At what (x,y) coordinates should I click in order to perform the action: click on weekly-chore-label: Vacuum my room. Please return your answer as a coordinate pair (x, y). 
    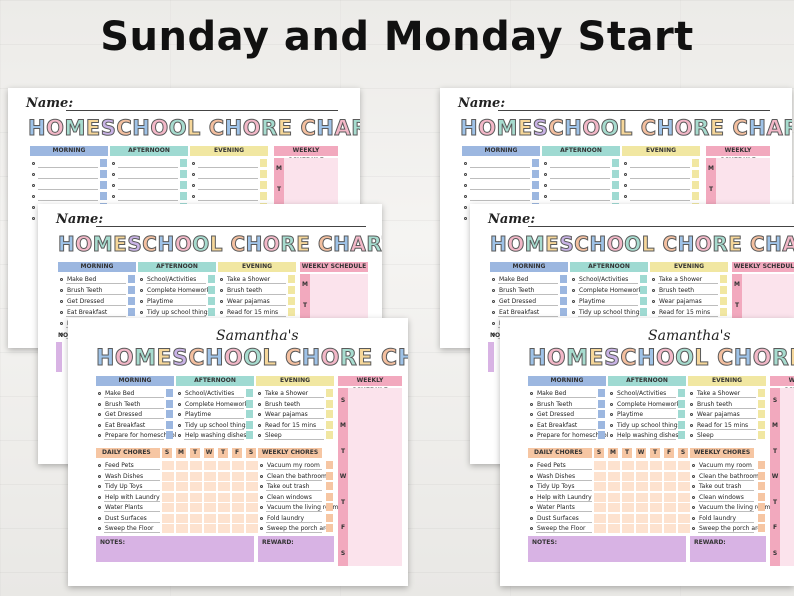
    Looking at the image, I should click on (725, 465).